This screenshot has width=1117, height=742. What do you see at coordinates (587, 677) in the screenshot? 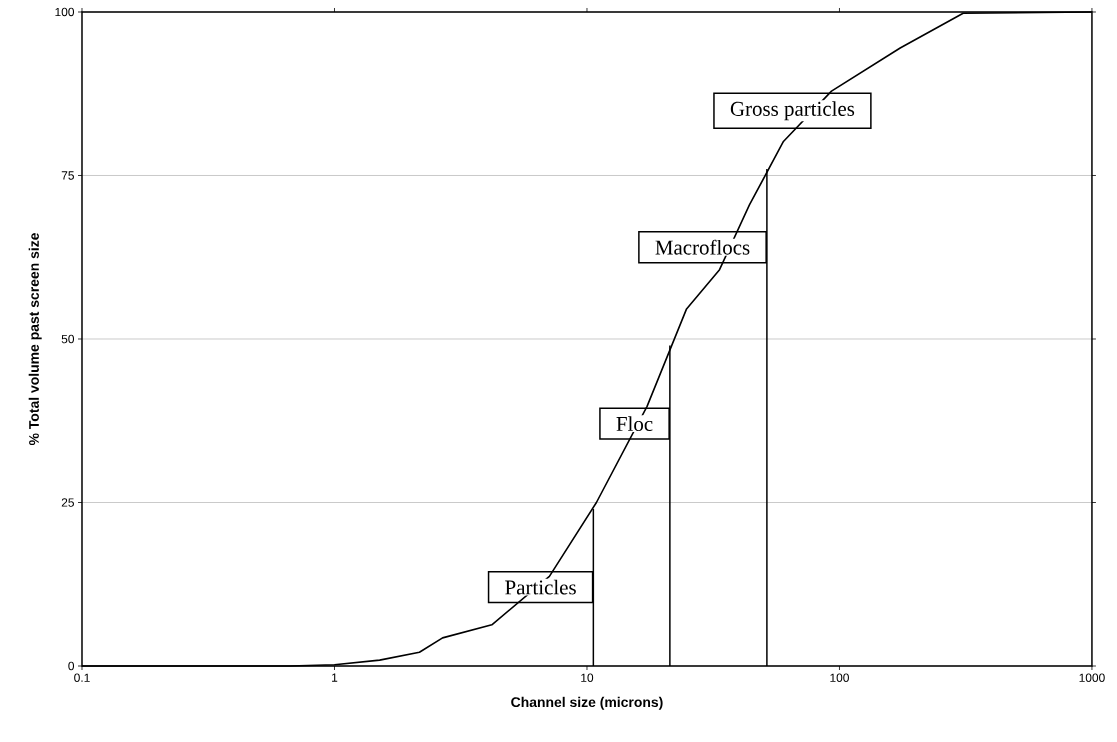
I see `x-tick-label: 10` at bounding box center [587, 677].